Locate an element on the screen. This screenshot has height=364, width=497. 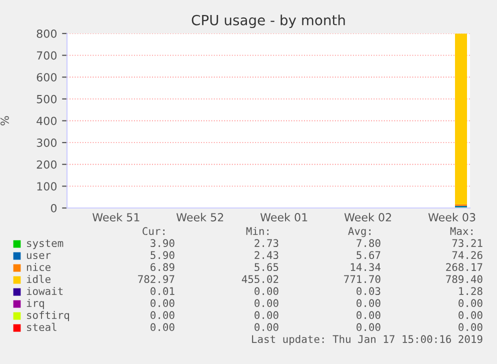
text: 1.28 is located at coordinates (470, 291).